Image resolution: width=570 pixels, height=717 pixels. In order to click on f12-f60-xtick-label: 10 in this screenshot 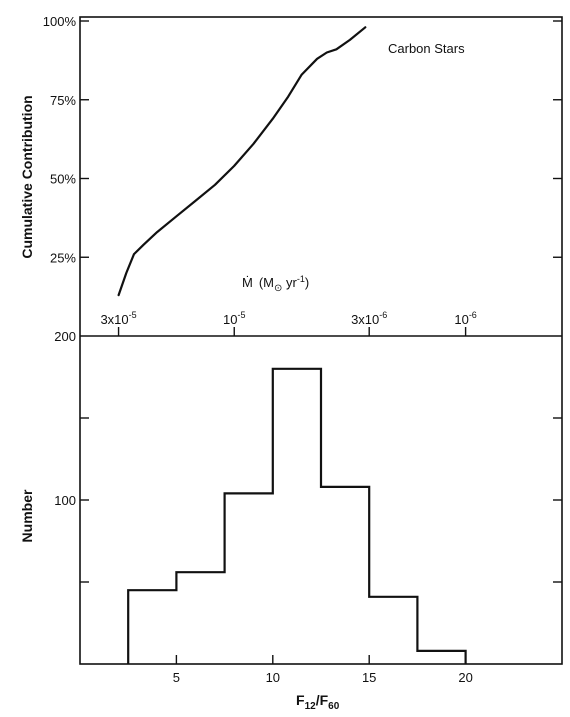, I will do `click(273, 677)`.